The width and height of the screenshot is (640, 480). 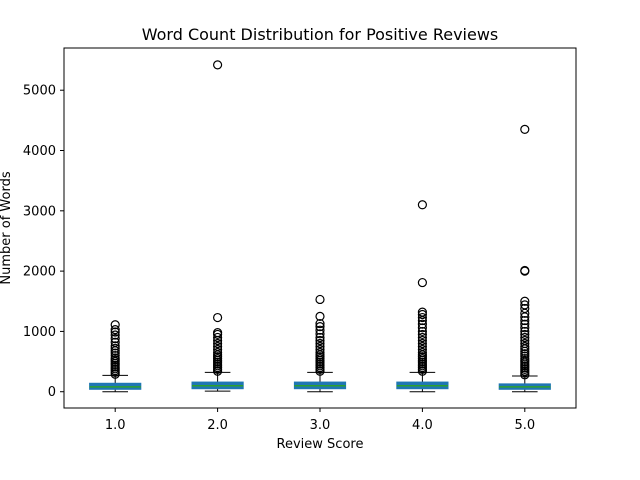 What do you see at coordinates (39, 91) in the screenshot?
I see `y-tick-label: 5000` at bounding box center [39, 91].